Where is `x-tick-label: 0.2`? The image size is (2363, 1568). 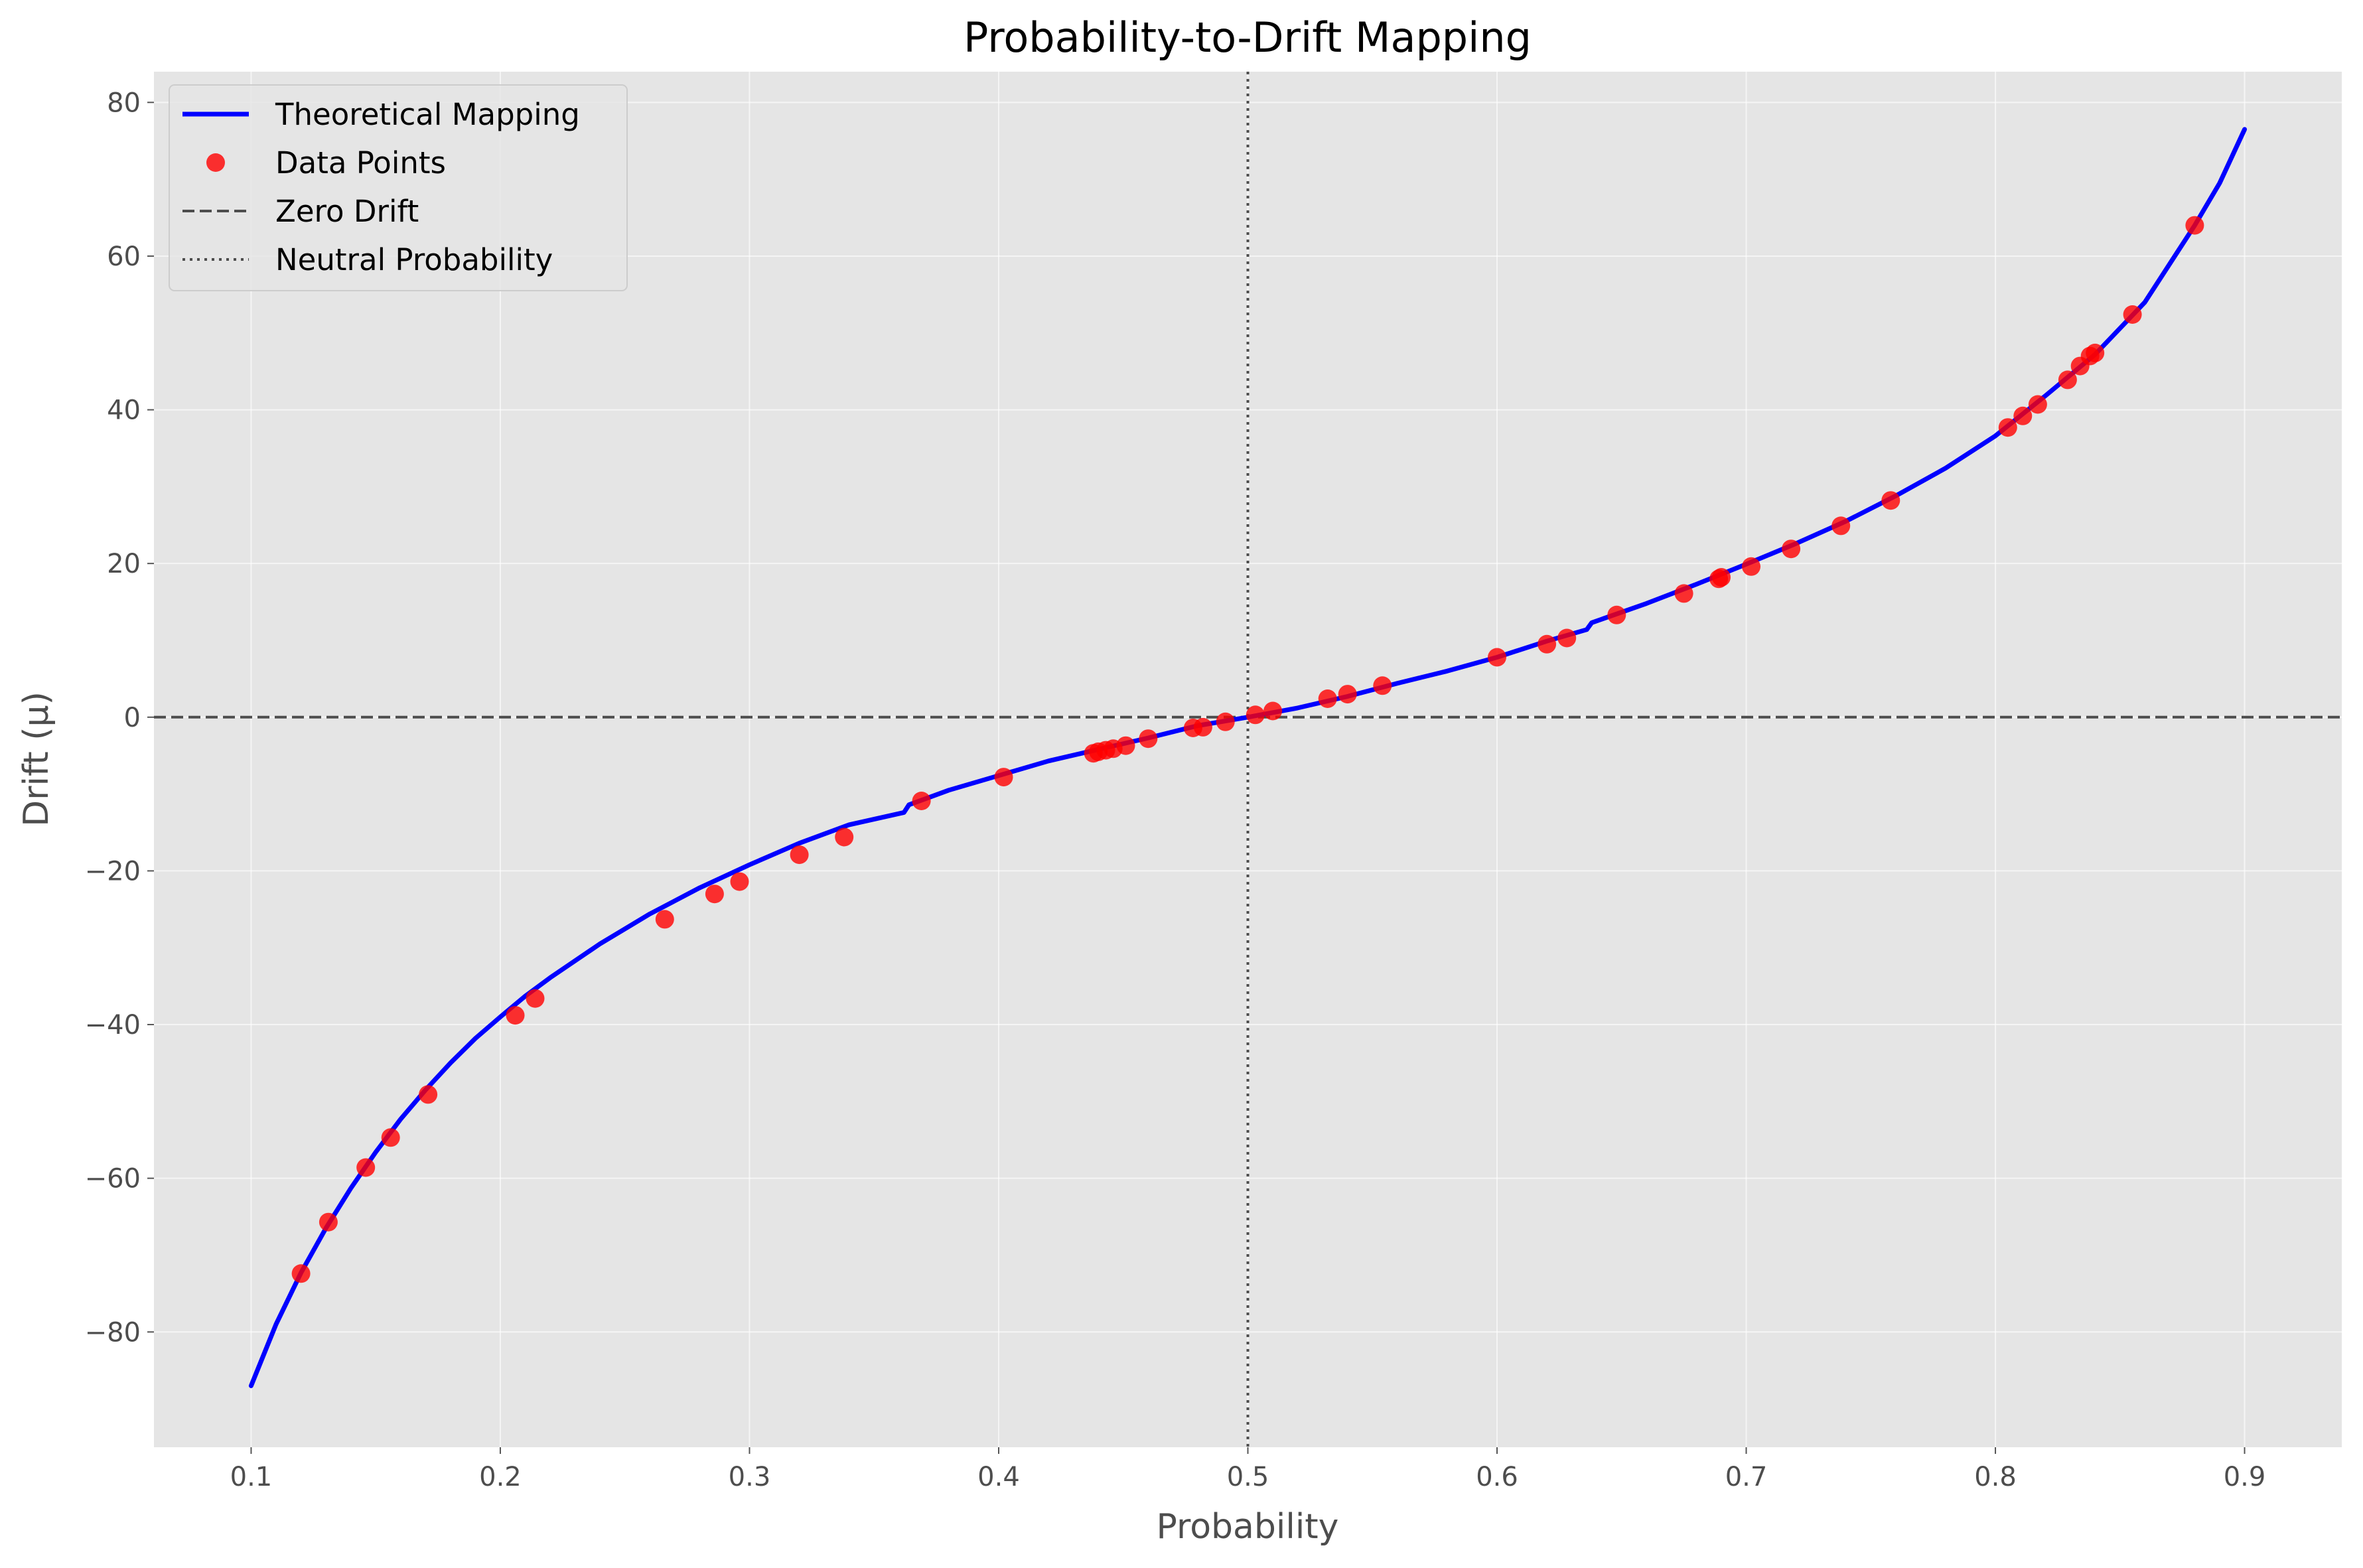
x-tick-label: 0.2 is located at coordinates (500, 1477).